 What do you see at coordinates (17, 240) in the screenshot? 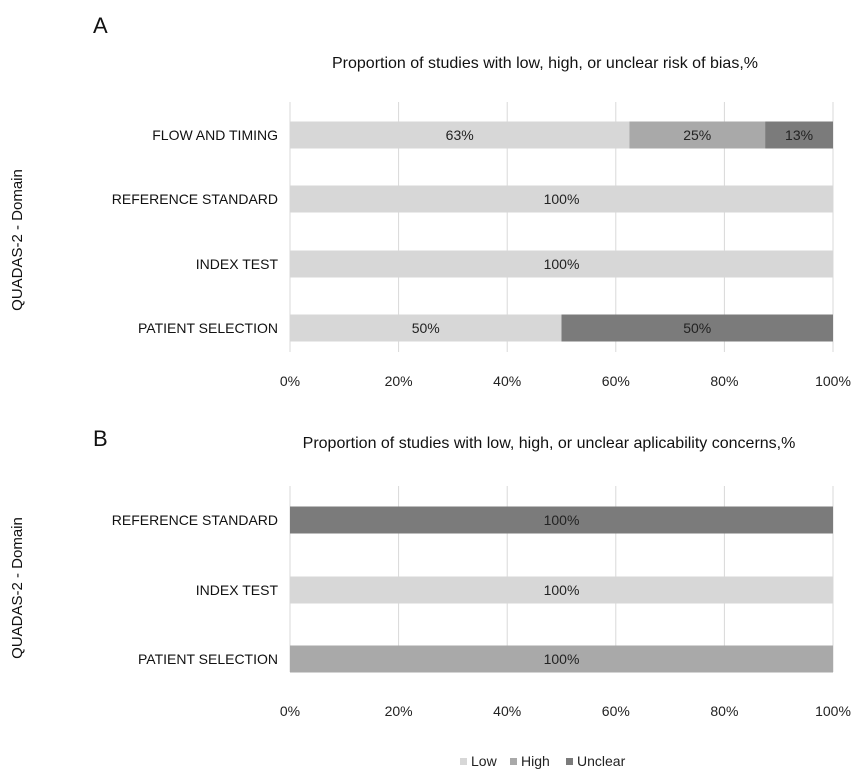
I see `panel-a-ylabel: QUADAS-2 - Domain` at bounding box center [17, 240].